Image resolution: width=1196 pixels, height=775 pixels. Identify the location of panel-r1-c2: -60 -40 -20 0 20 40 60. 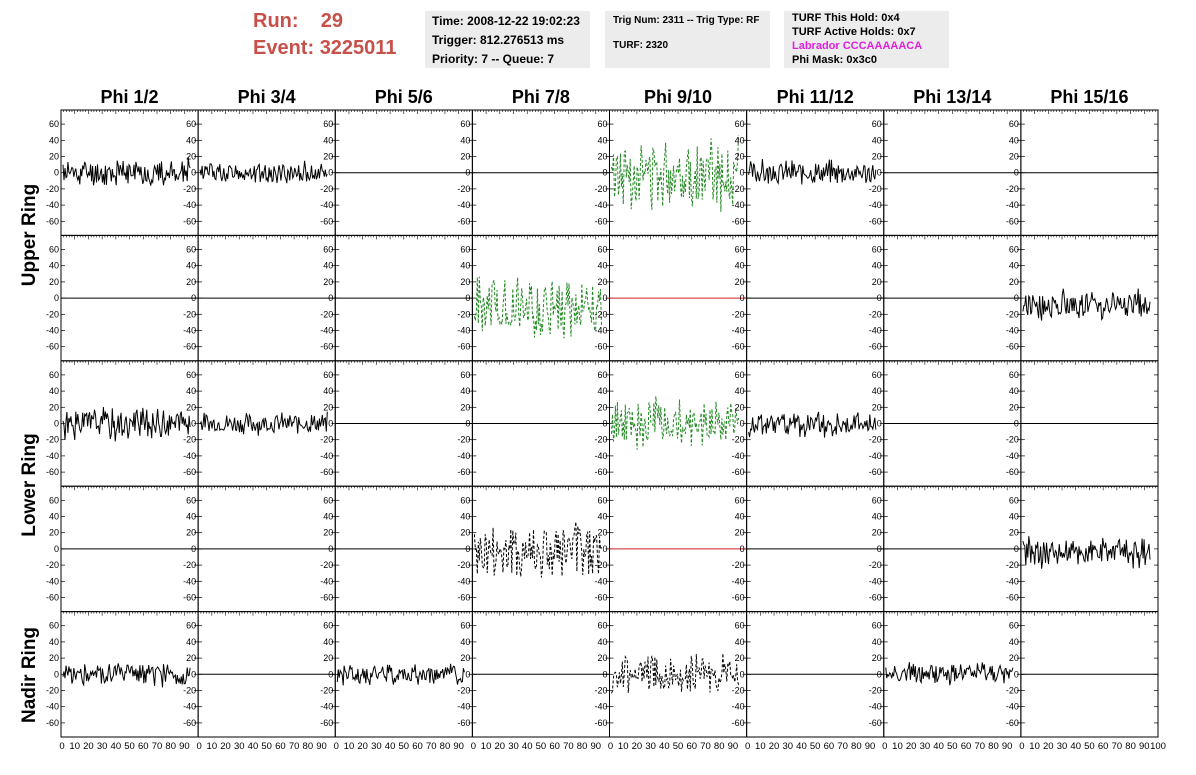
(396, 298).